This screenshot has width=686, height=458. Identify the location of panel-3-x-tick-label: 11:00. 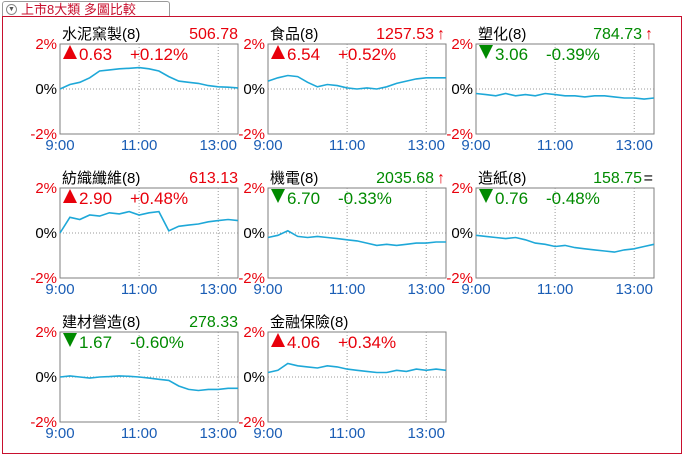
(139, 289).